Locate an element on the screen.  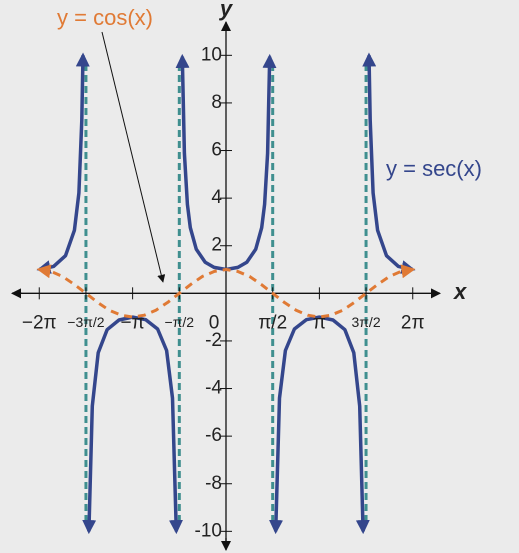
x-tick-label: π is located at coordinates (319, 322).